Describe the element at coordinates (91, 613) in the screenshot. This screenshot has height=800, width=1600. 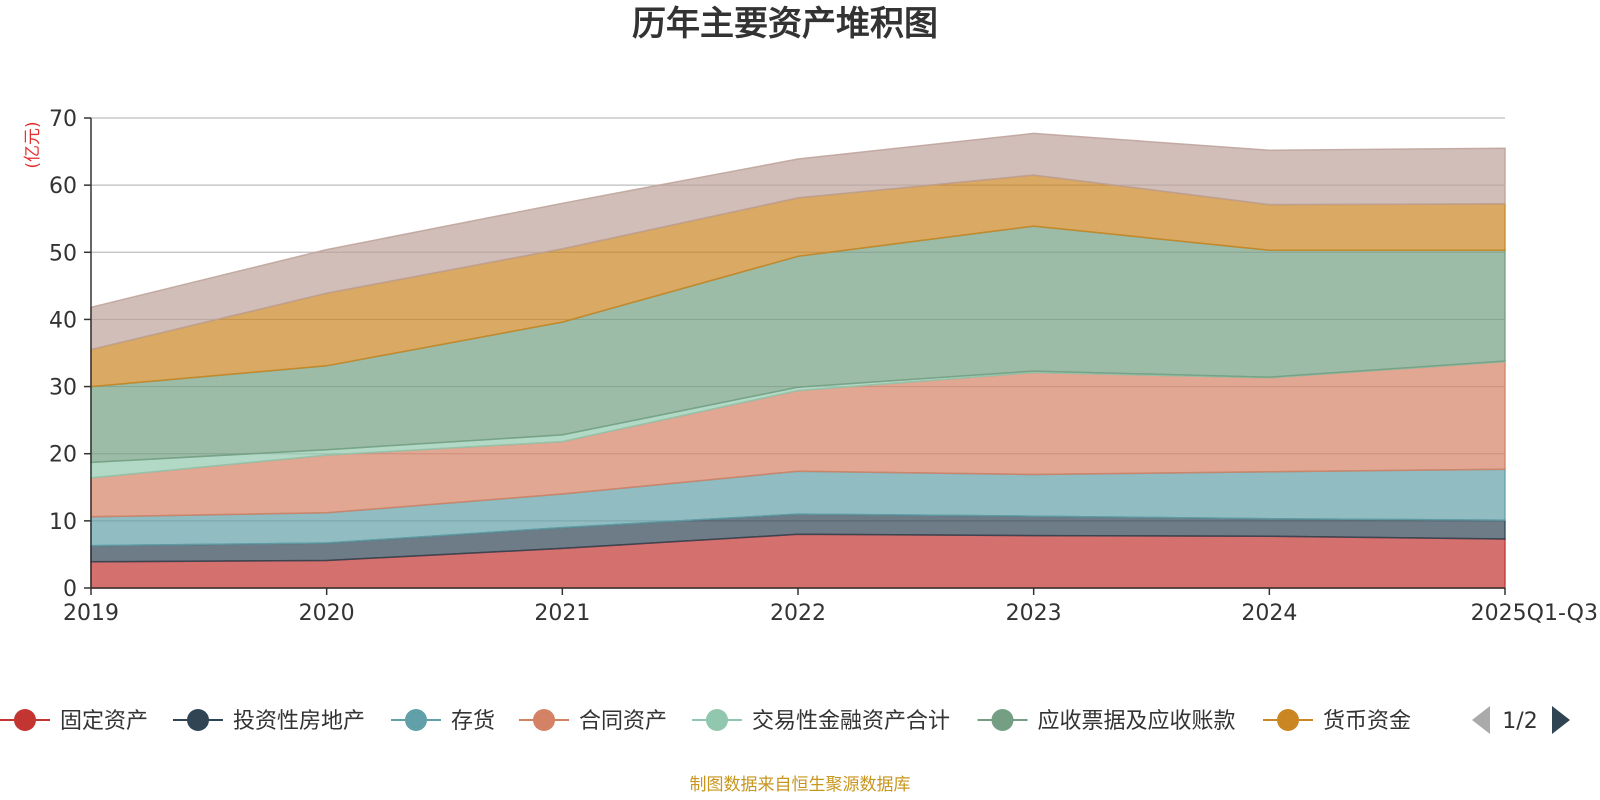
I see `x-tick-label: 2019` at that location.